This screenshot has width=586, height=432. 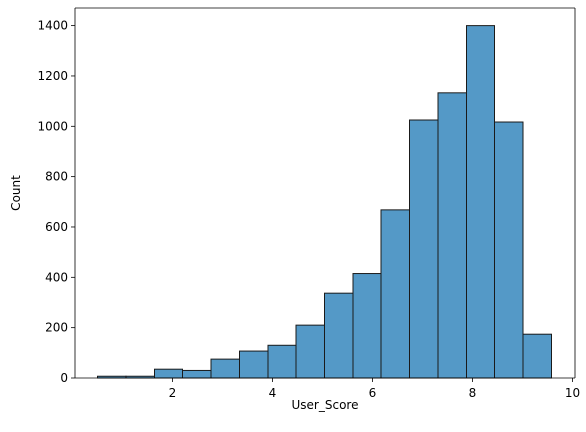 I want to click on x-axis-label: User_Score, so click(x=325, y=405).